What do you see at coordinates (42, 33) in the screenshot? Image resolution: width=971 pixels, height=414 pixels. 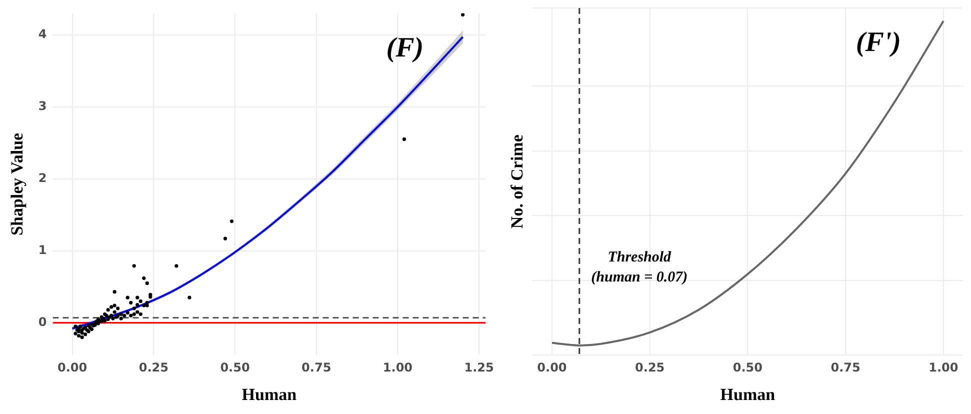 I see `y-tick-label: 4` at bounding box center [42, 33].